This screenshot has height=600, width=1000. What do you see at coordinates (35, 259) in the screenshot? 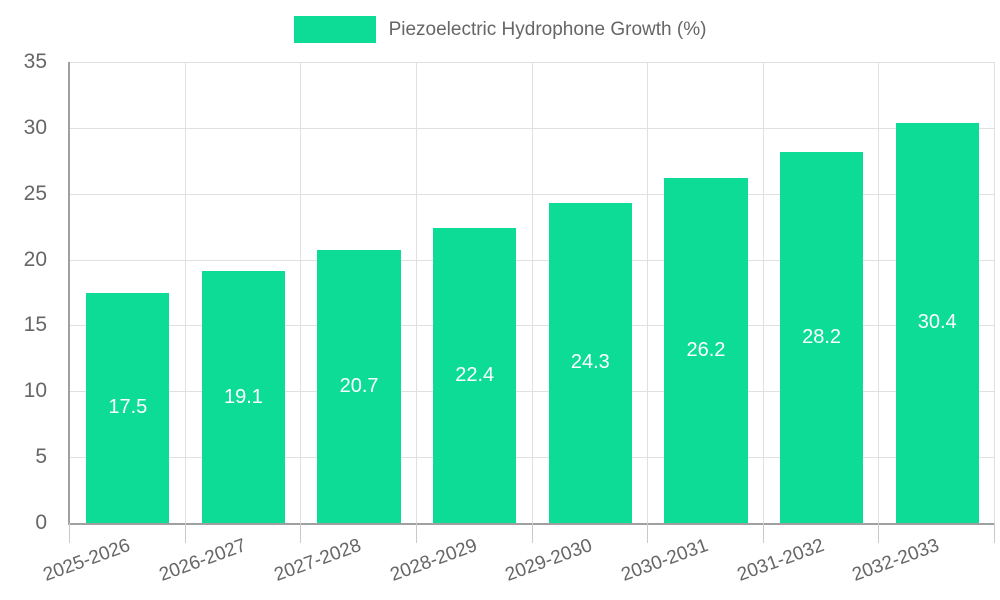
I see `y-tick-label: 20` at bounding box center [35, 259].